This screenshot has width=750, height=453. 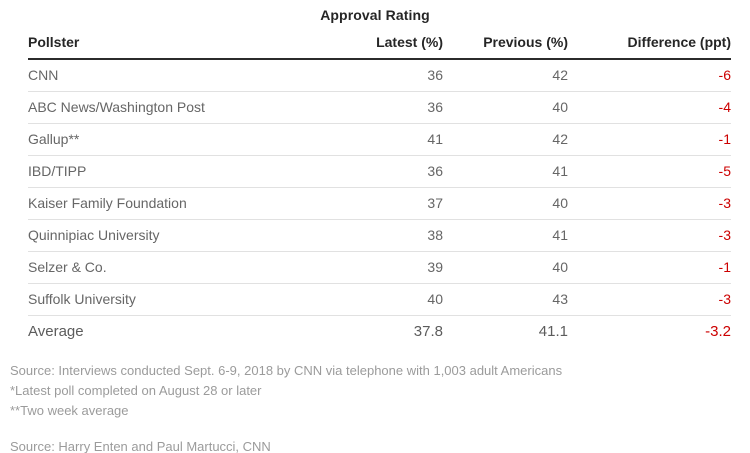 I want to click on pollster-cell: Average, so click(x=56, y=331).